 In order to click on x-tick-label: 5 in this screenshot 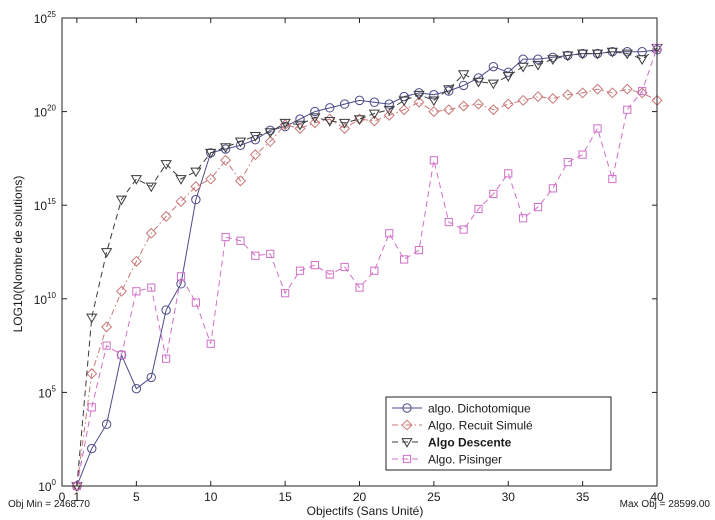, I will do `click(136, 497)`.